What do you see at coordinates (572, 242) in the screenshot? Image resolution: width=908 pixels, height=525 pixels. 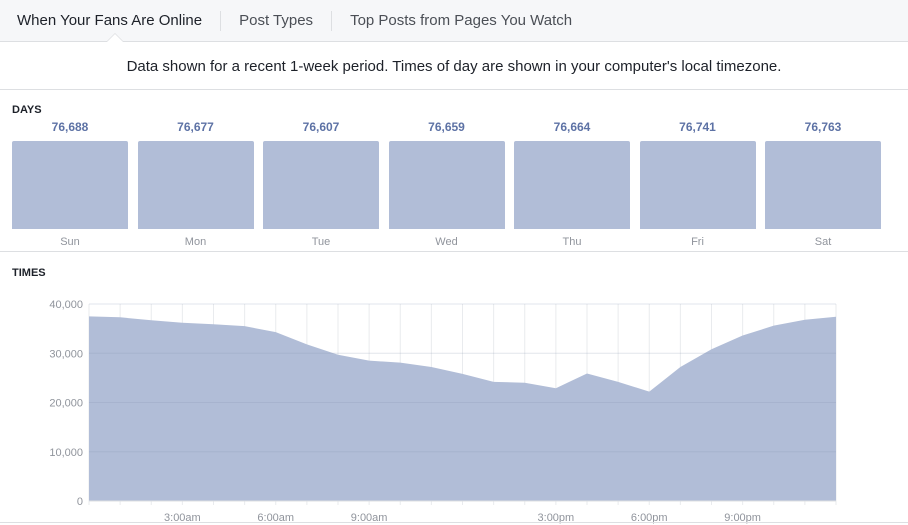 I see `day-label: Thu` at bounding box center [572, 242].